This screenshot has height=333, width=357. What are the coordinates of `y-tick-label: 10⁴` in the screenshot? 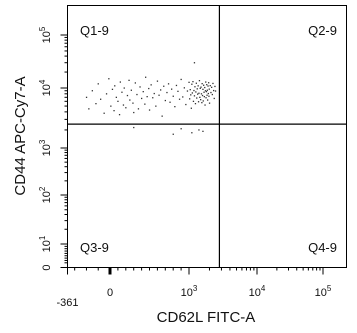 It's located at (45, 87).